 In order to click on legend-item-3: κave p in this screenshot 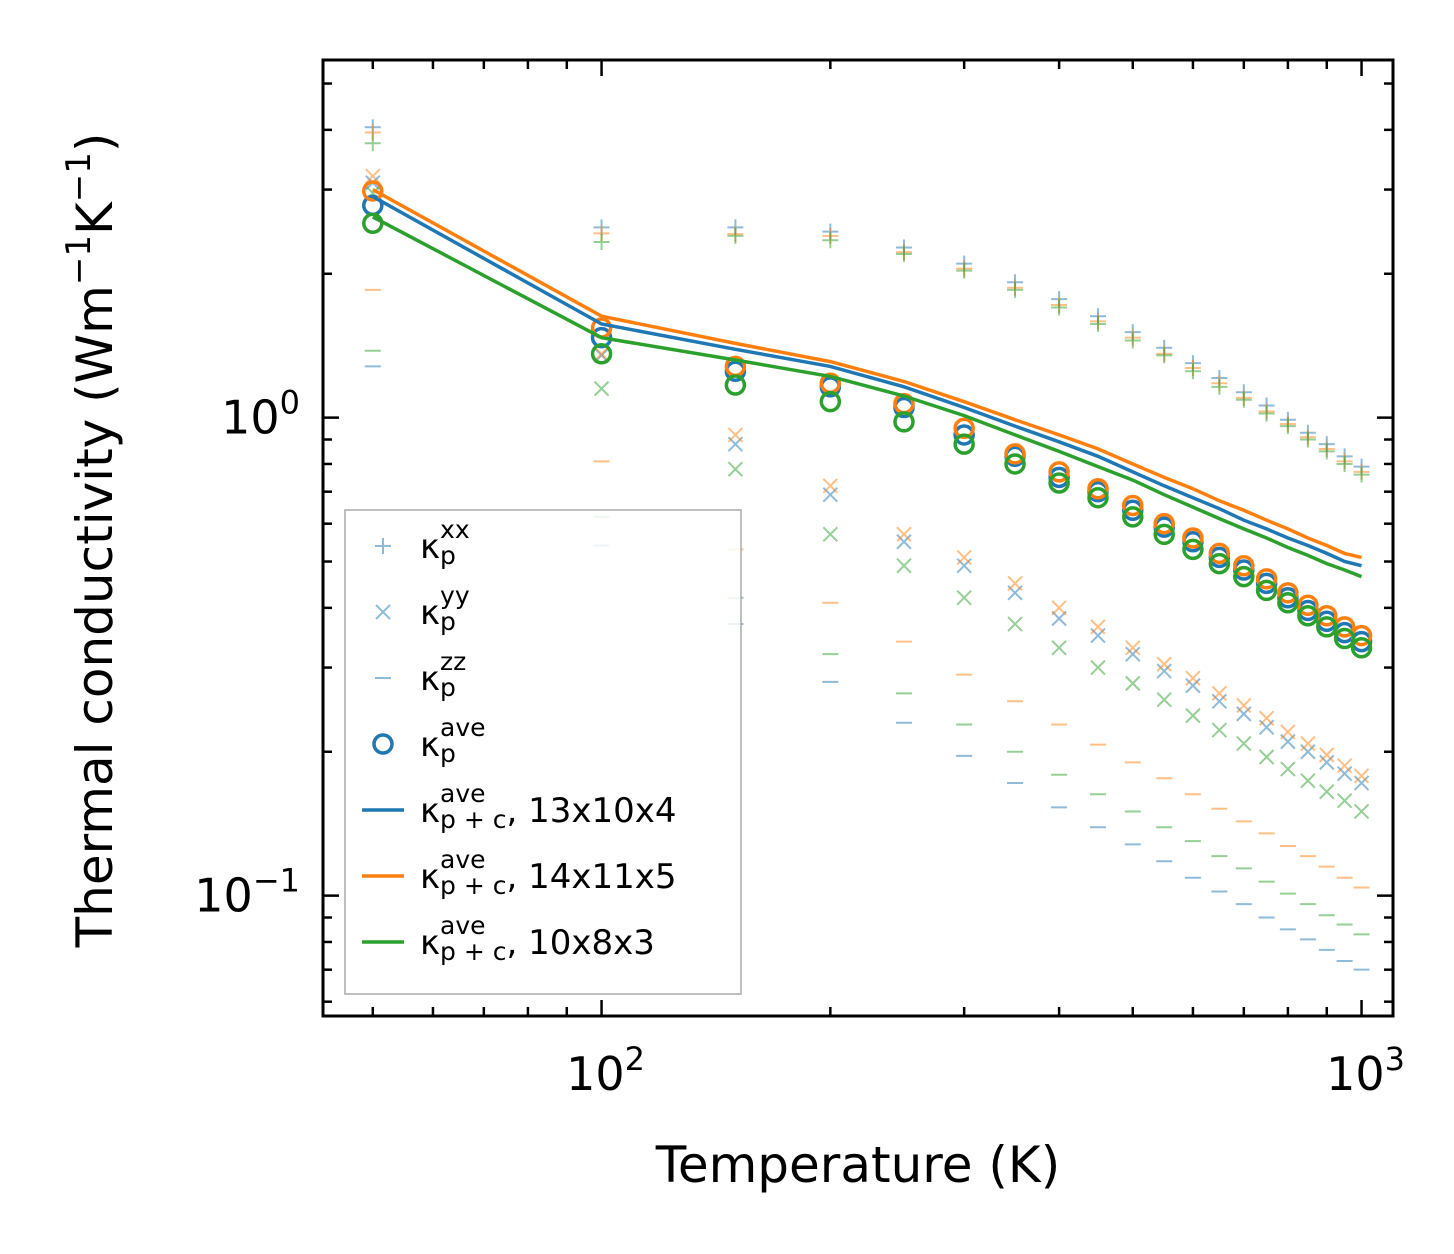, I will do `click(429, 740)`.